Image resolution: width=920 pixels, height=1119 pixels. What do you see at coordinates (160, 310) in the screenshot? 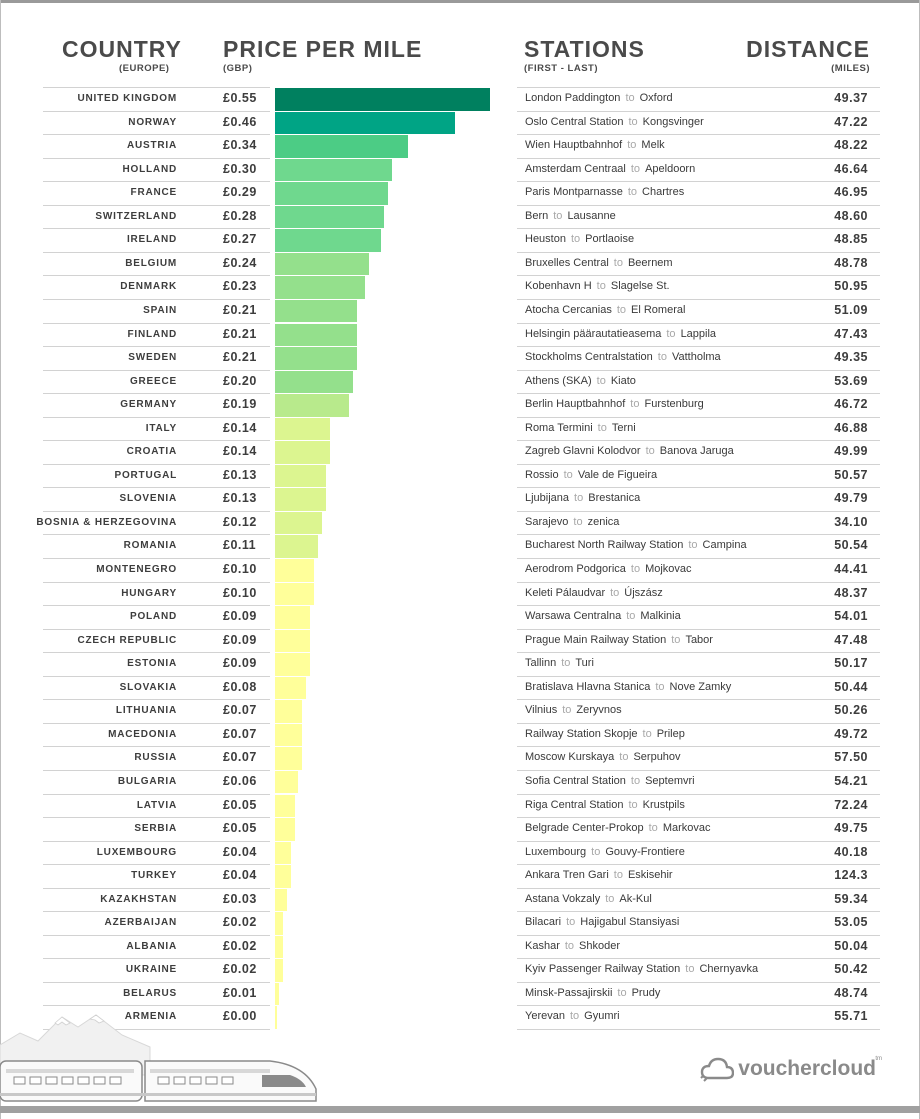
I see `country-label: SPAIN` at bounding box center [160, 310].